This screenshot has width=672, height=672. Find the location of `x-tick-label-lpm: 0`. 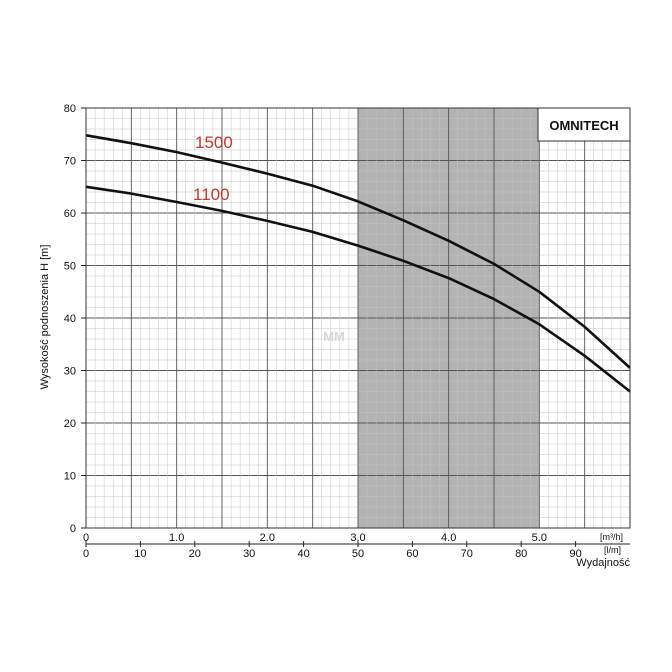

x-tick-label-lpm: 0 is located at coordinates (86, 554).